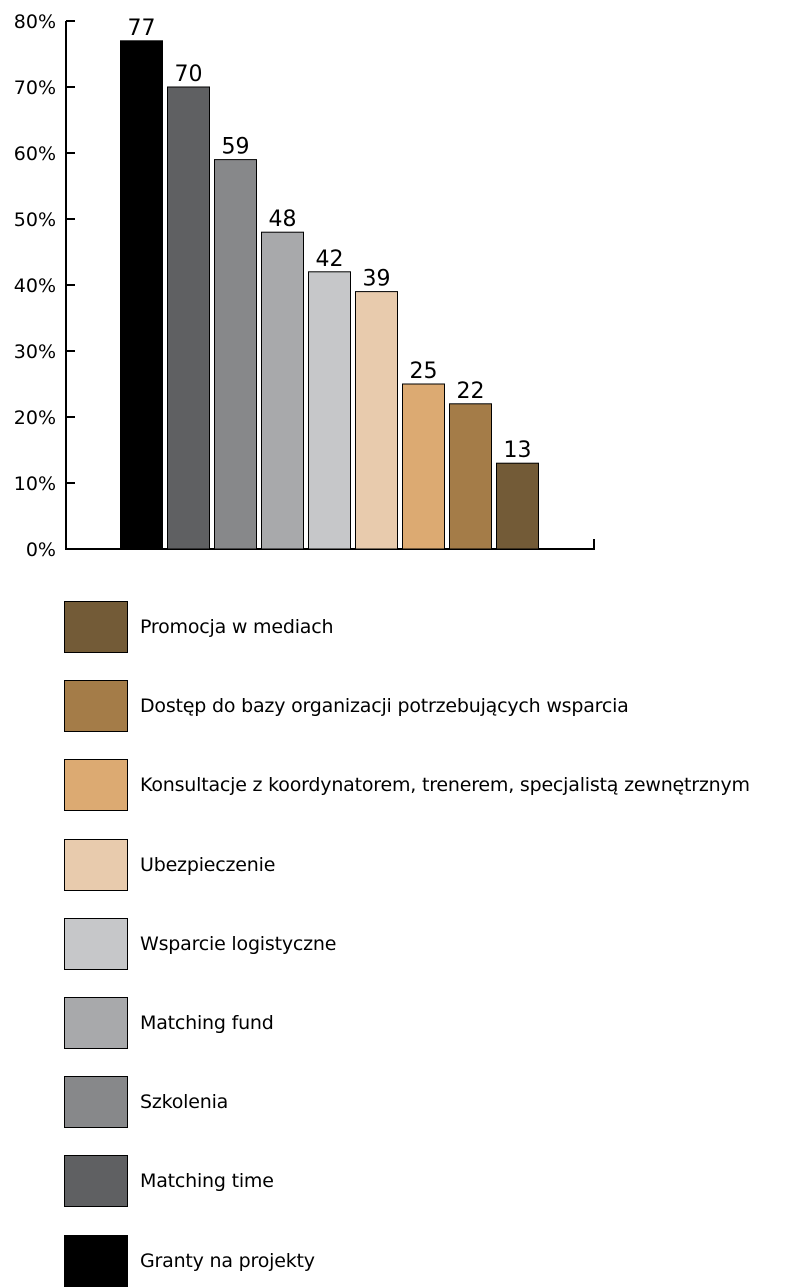 The image size is (811, 1287). I want to click on legend-label: Wsparcie logistyczne, so click(238, 943).